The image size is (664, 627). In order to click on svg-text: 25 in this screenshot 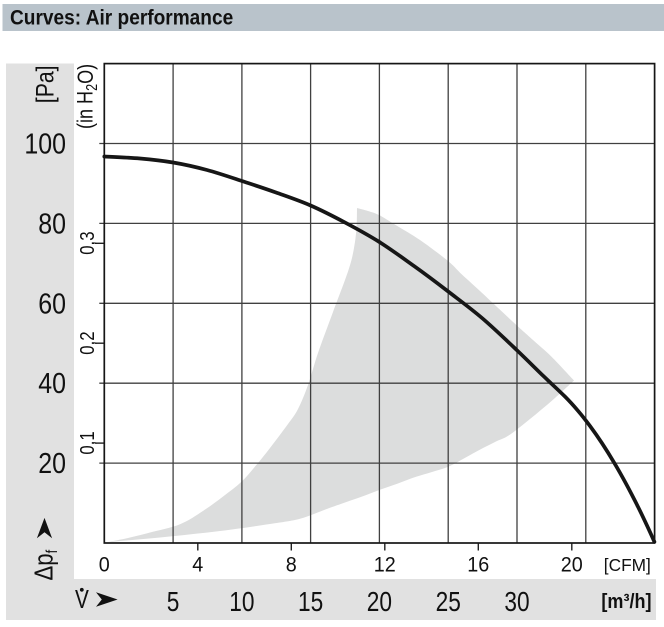, I will do `click(448, 602)`.